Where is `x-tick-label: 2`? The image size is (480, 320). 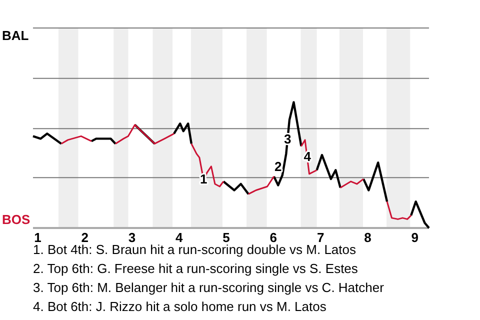
x-tick-label: 2 is located at coordinates (84, 237).